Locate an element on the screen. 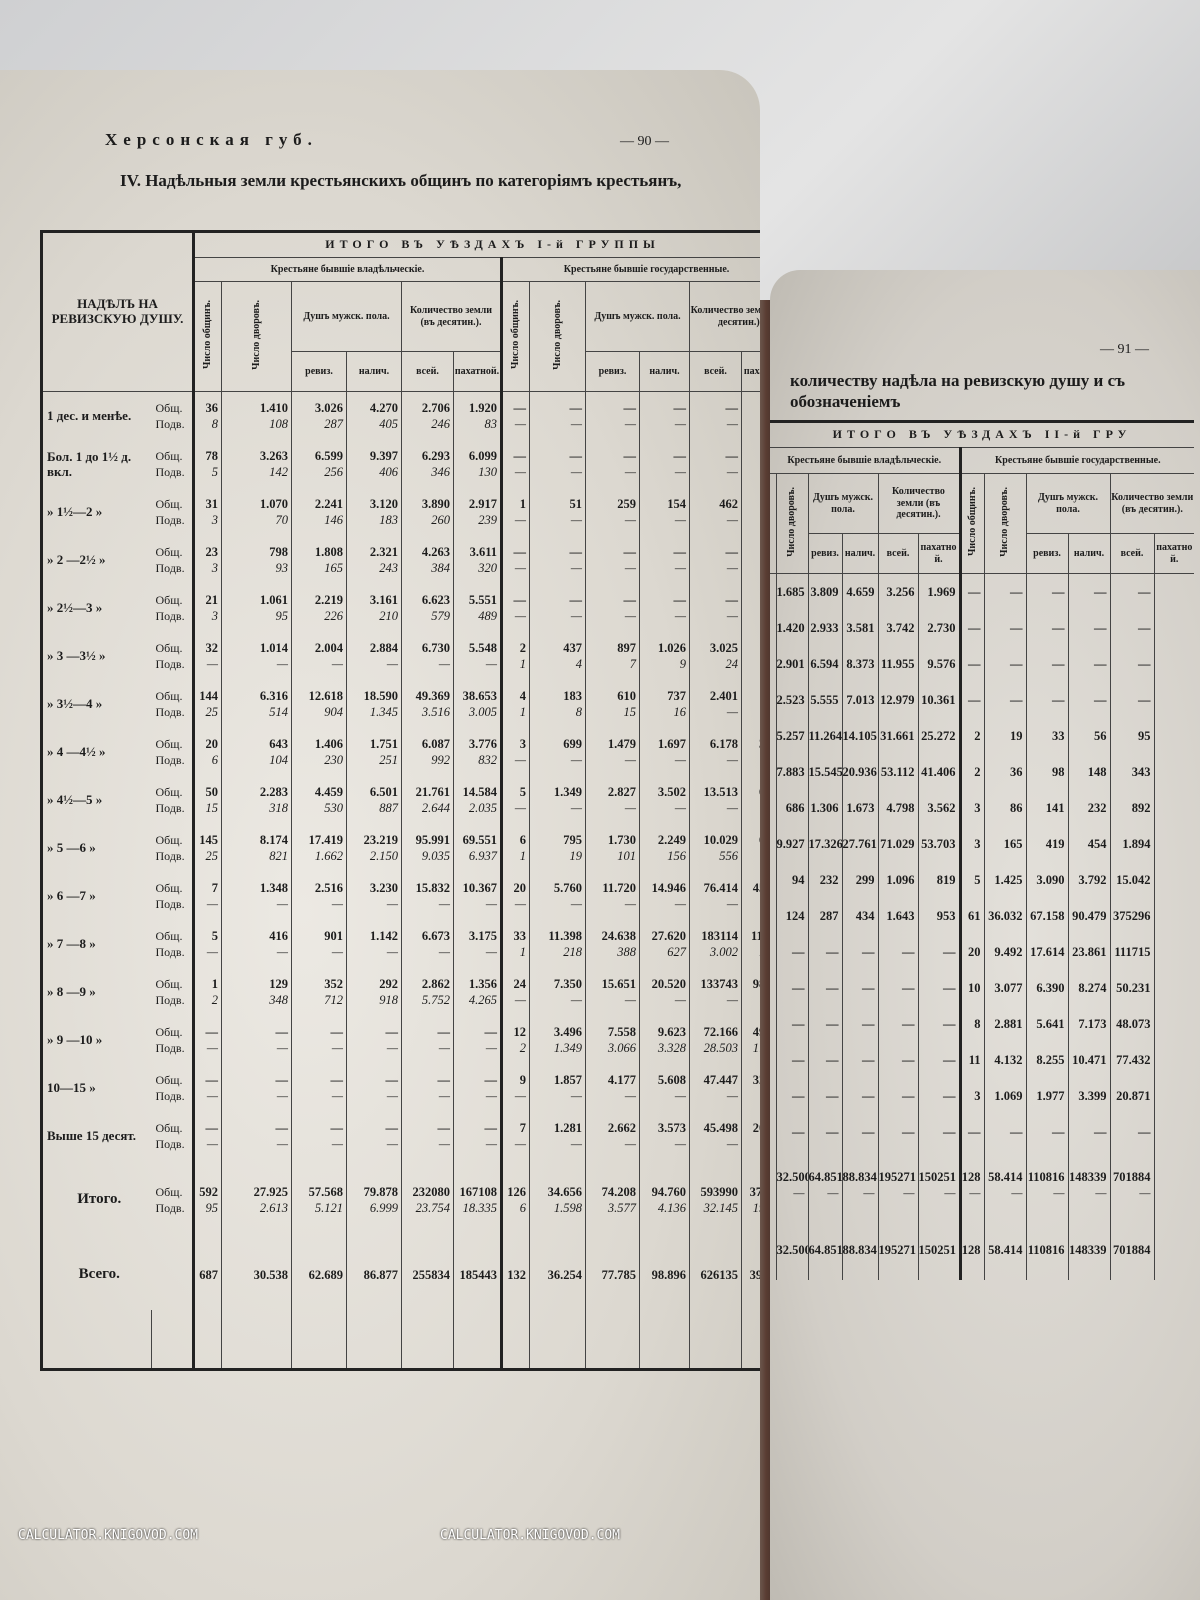  value-cell: 3.120 183 is located at coordinates (374, 511).